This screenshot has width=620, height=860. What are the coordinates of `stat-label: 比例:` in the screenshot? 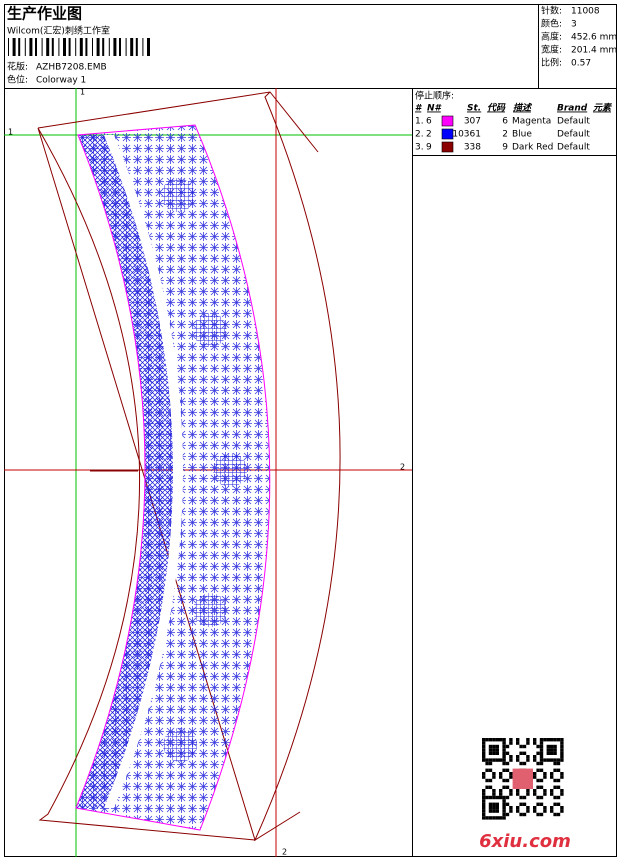 It's located at (551, 63).